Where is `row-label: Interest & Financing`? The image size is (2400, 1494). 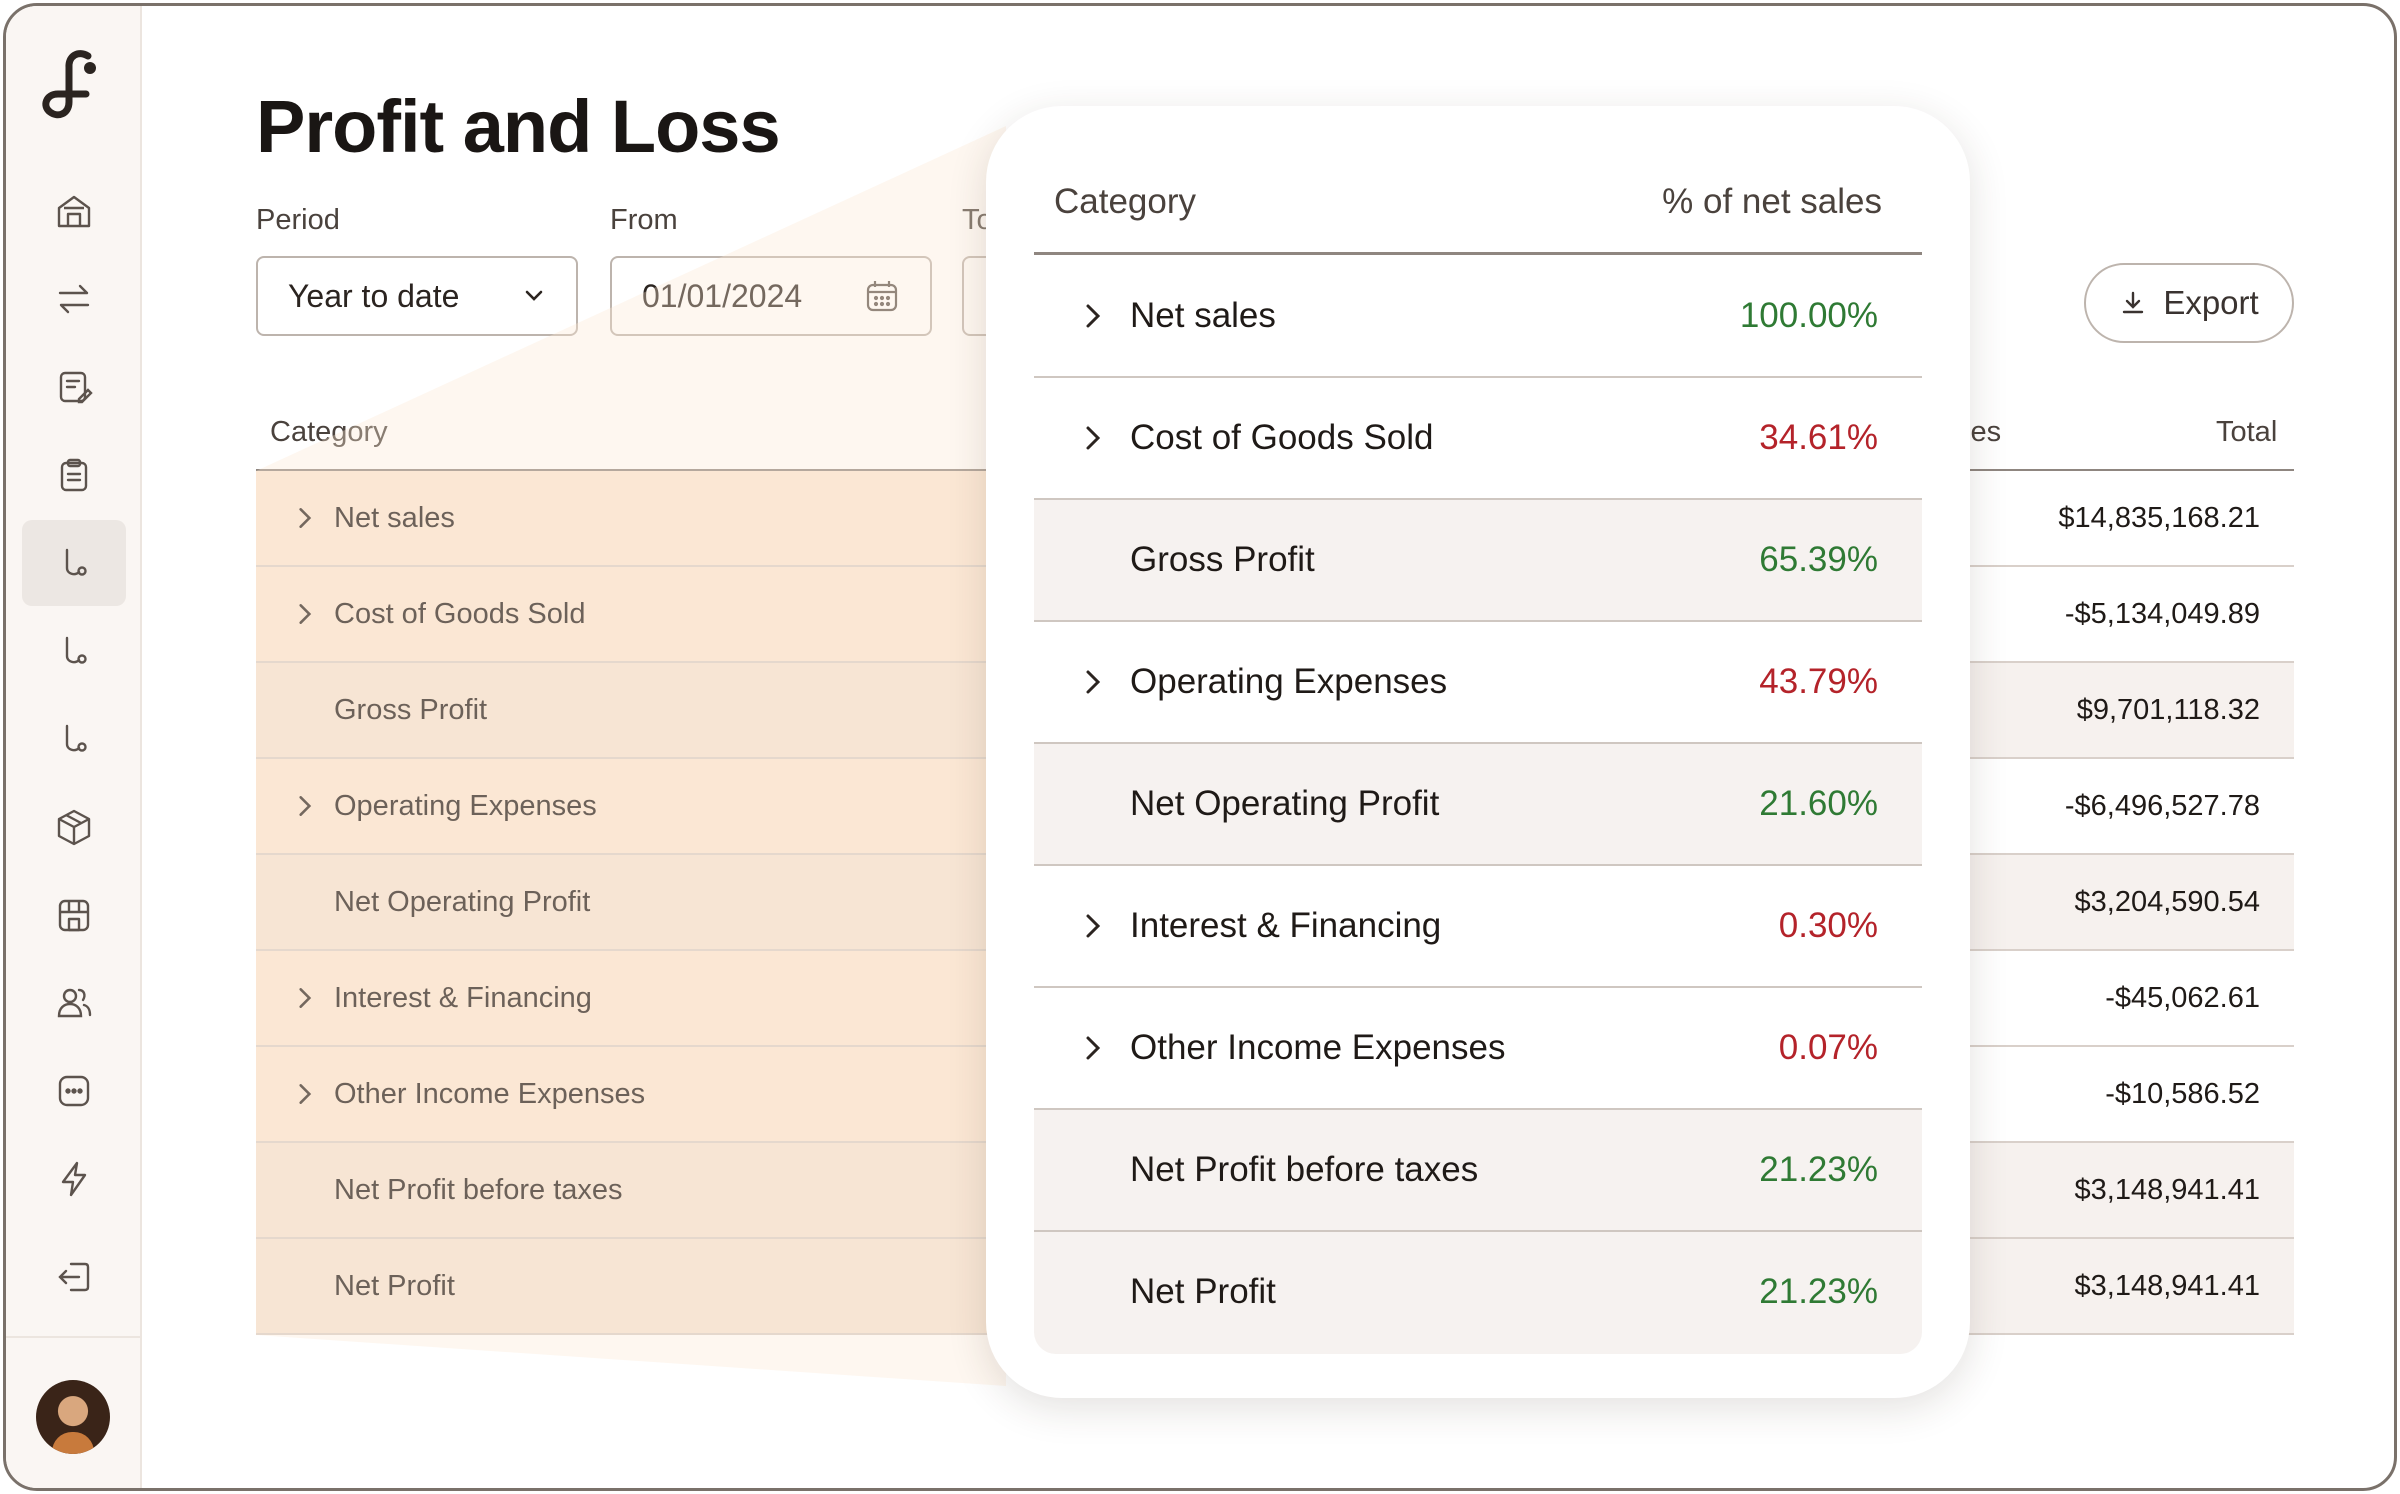
row-label: Interest & Financing is located at coordinates (463, 997).